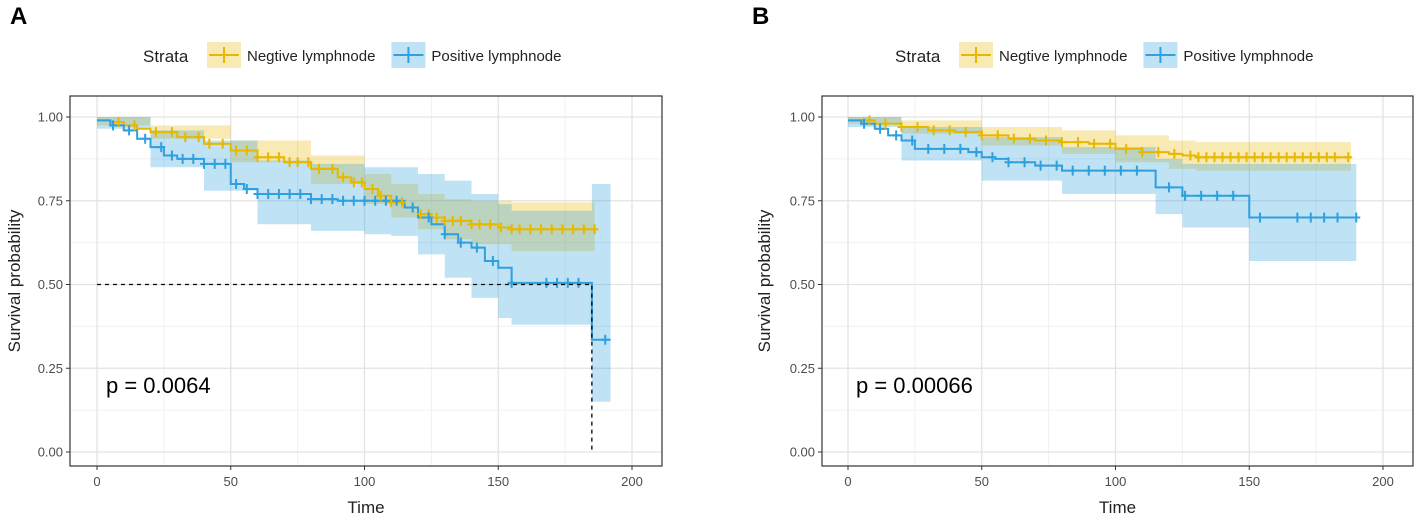 The width and height of the screenshot is (1417, 520). What do you see at coordinates (14, 280) in the screenshot?
I see `y-axis-title: Survival probability` at bounding box center [14, 280].